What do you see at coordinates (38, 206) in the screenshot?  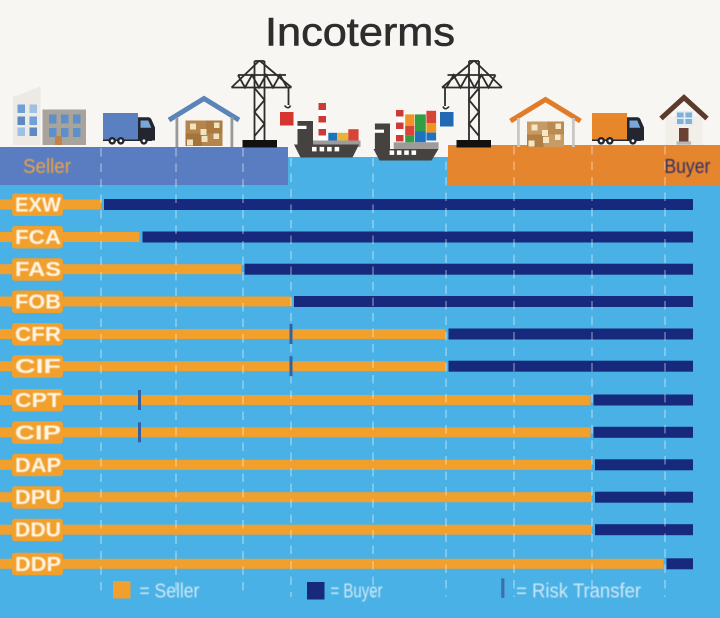 I see `svg-text: EXW` at bounding box center [38, 206].